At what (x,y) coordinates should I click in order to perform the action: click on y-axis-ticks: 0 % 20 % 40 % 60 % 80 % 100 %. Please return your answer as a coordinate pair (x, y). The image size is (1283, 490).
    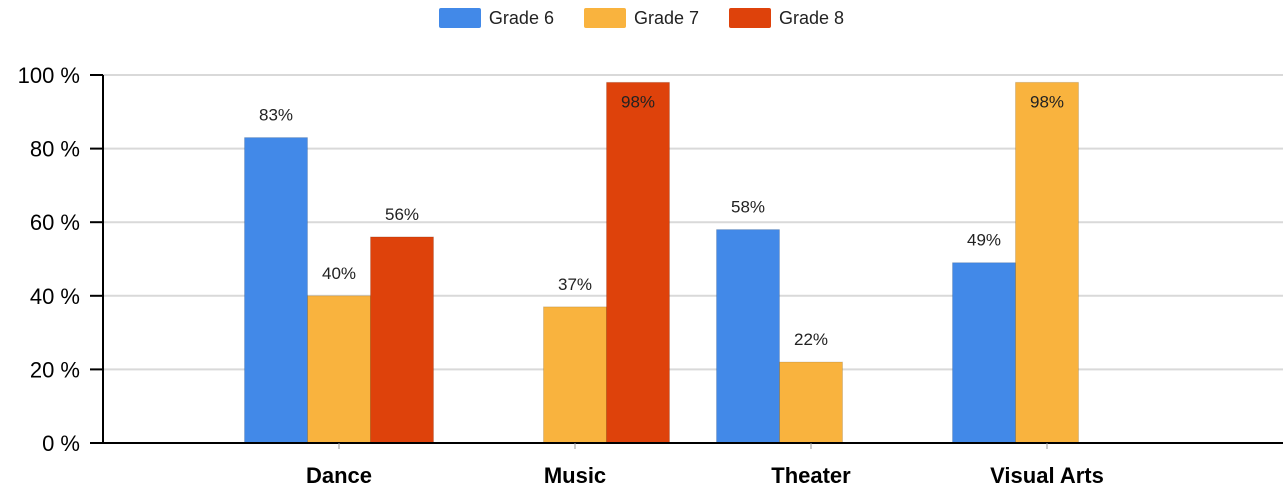
    Looking at the image, I should click on (49, 259).